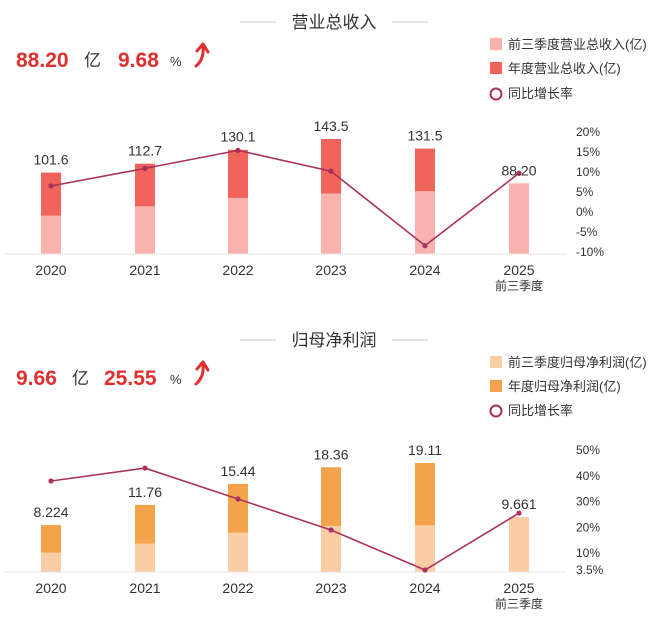  Describe the element at coordinates (587, 232) in the screenshot. I see `y2-tick--5%: -5%` at that location.